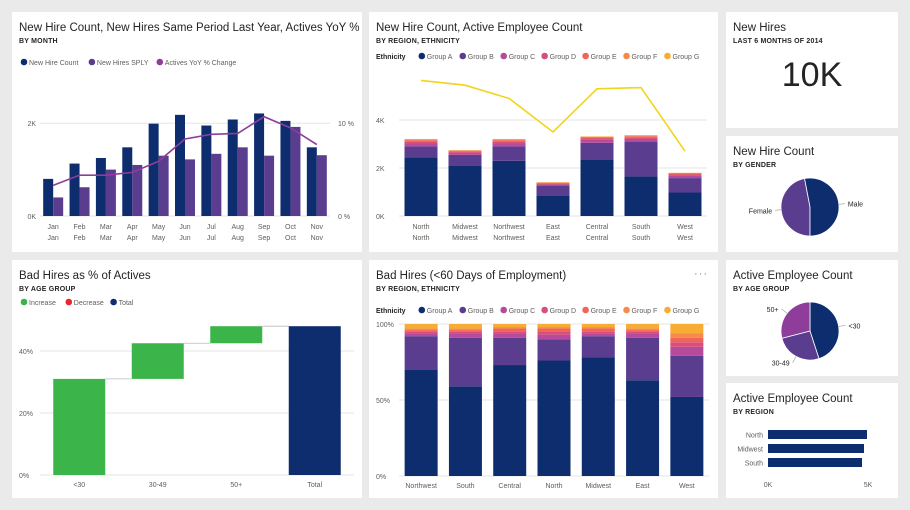 The width and height of the screenshot is (910, 510). Describe the element at coordinates (701, 274) in the screenshot. I see `more-options-icon: ···` at that location.